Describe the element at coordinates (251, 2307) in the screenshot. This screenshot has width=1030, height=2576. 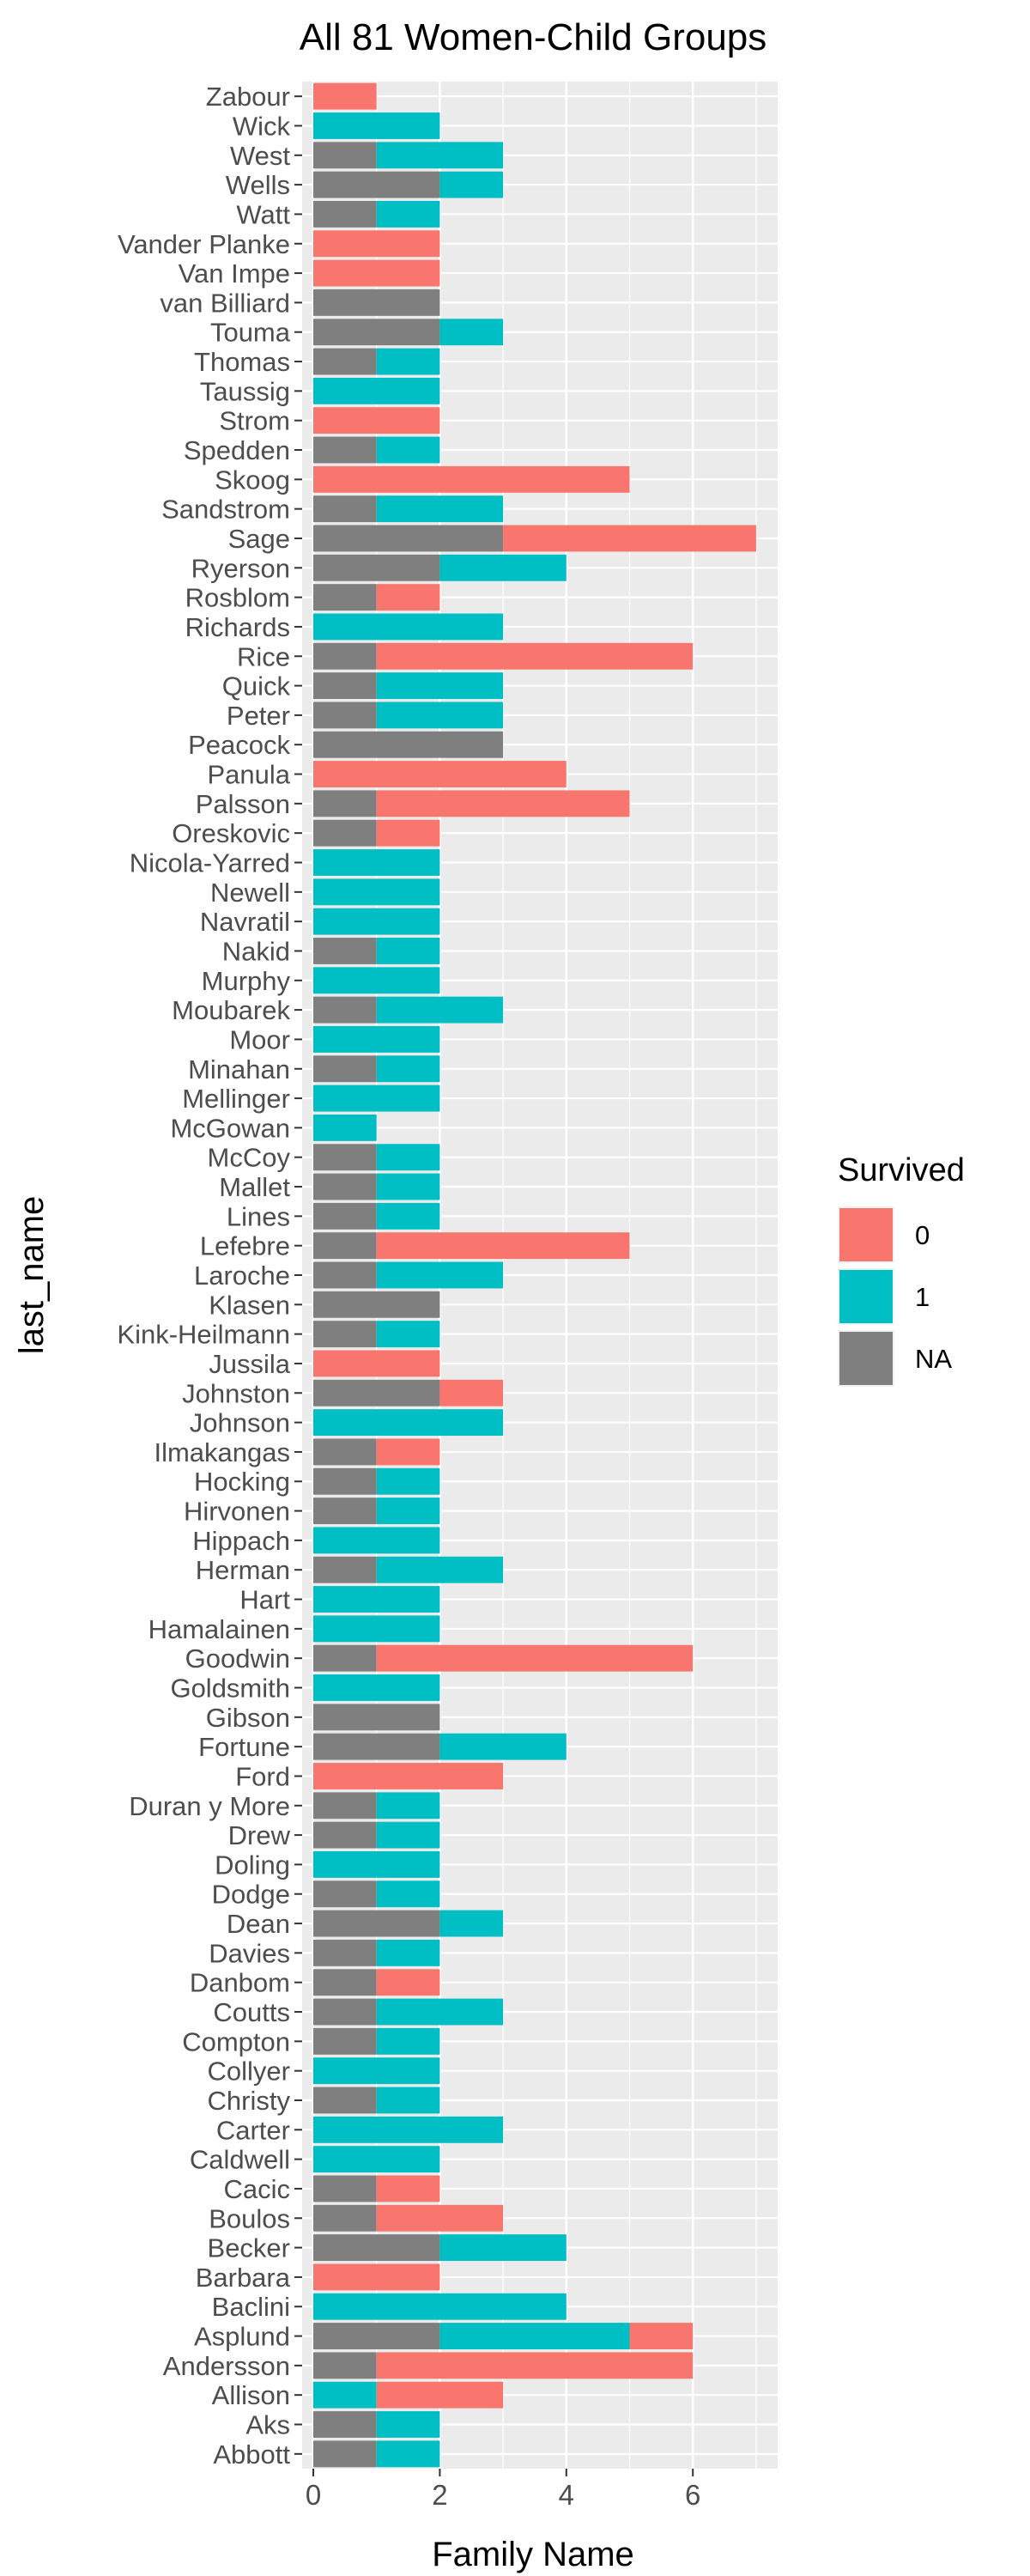
I see `y-tick-label: Baclini` at that location.